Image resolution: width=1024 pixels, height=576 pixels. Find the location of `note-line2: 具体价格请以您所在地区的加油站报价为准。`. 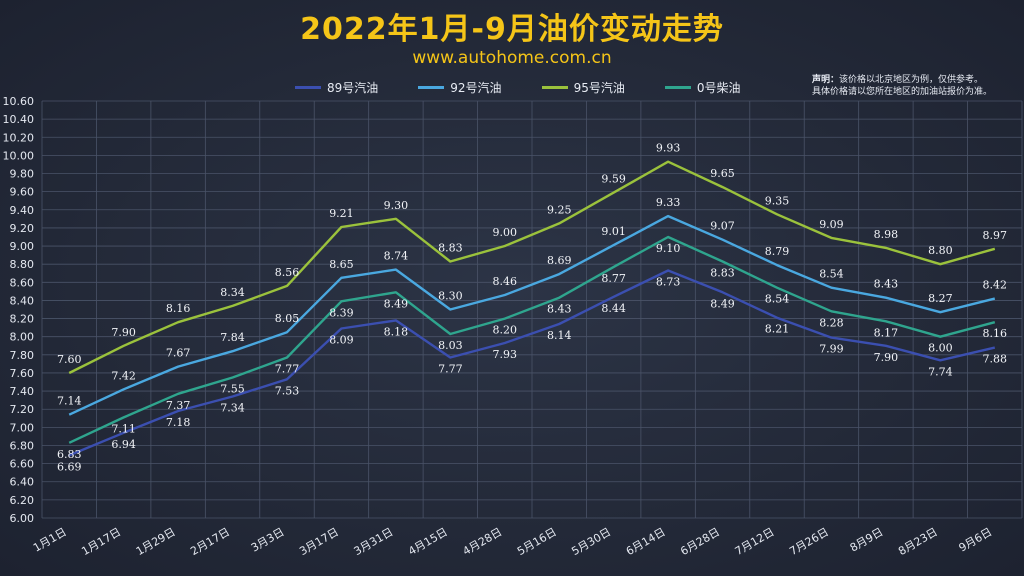

note-line2: 具体价格请以您所在地区的加油站报价为准。 is located at coordinates (902, 92).